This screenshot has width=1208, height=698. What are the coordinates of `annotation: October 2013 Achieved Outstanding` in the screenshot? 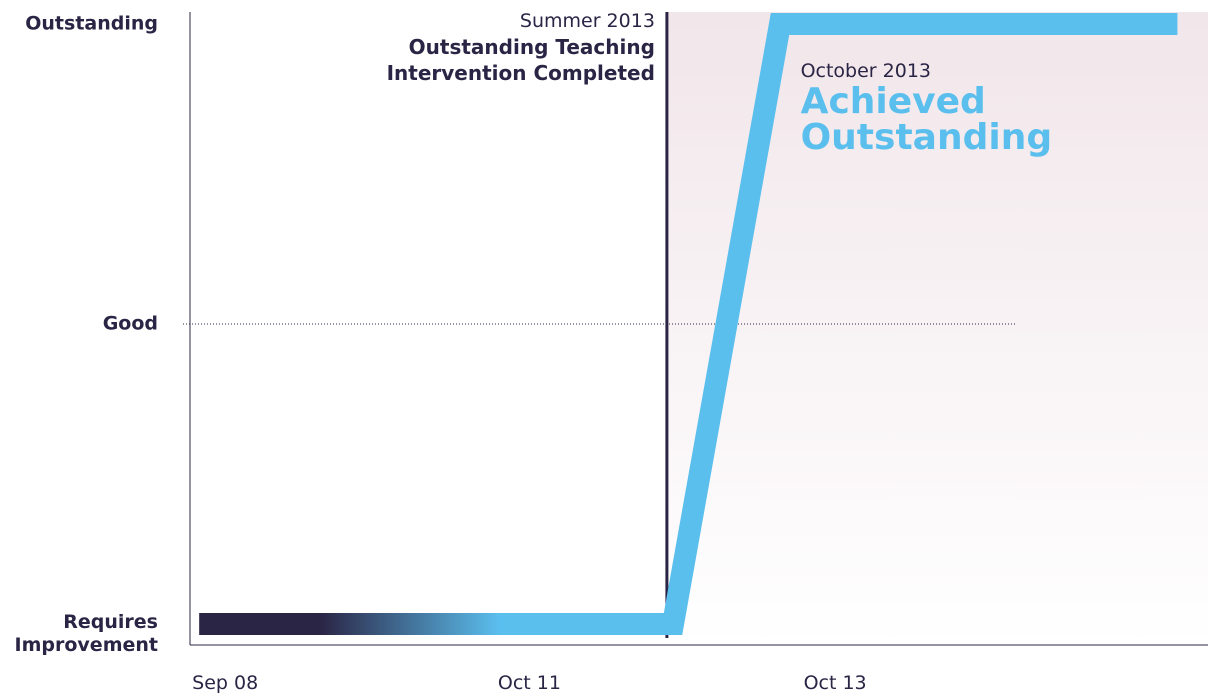 It's located at (931, 107).